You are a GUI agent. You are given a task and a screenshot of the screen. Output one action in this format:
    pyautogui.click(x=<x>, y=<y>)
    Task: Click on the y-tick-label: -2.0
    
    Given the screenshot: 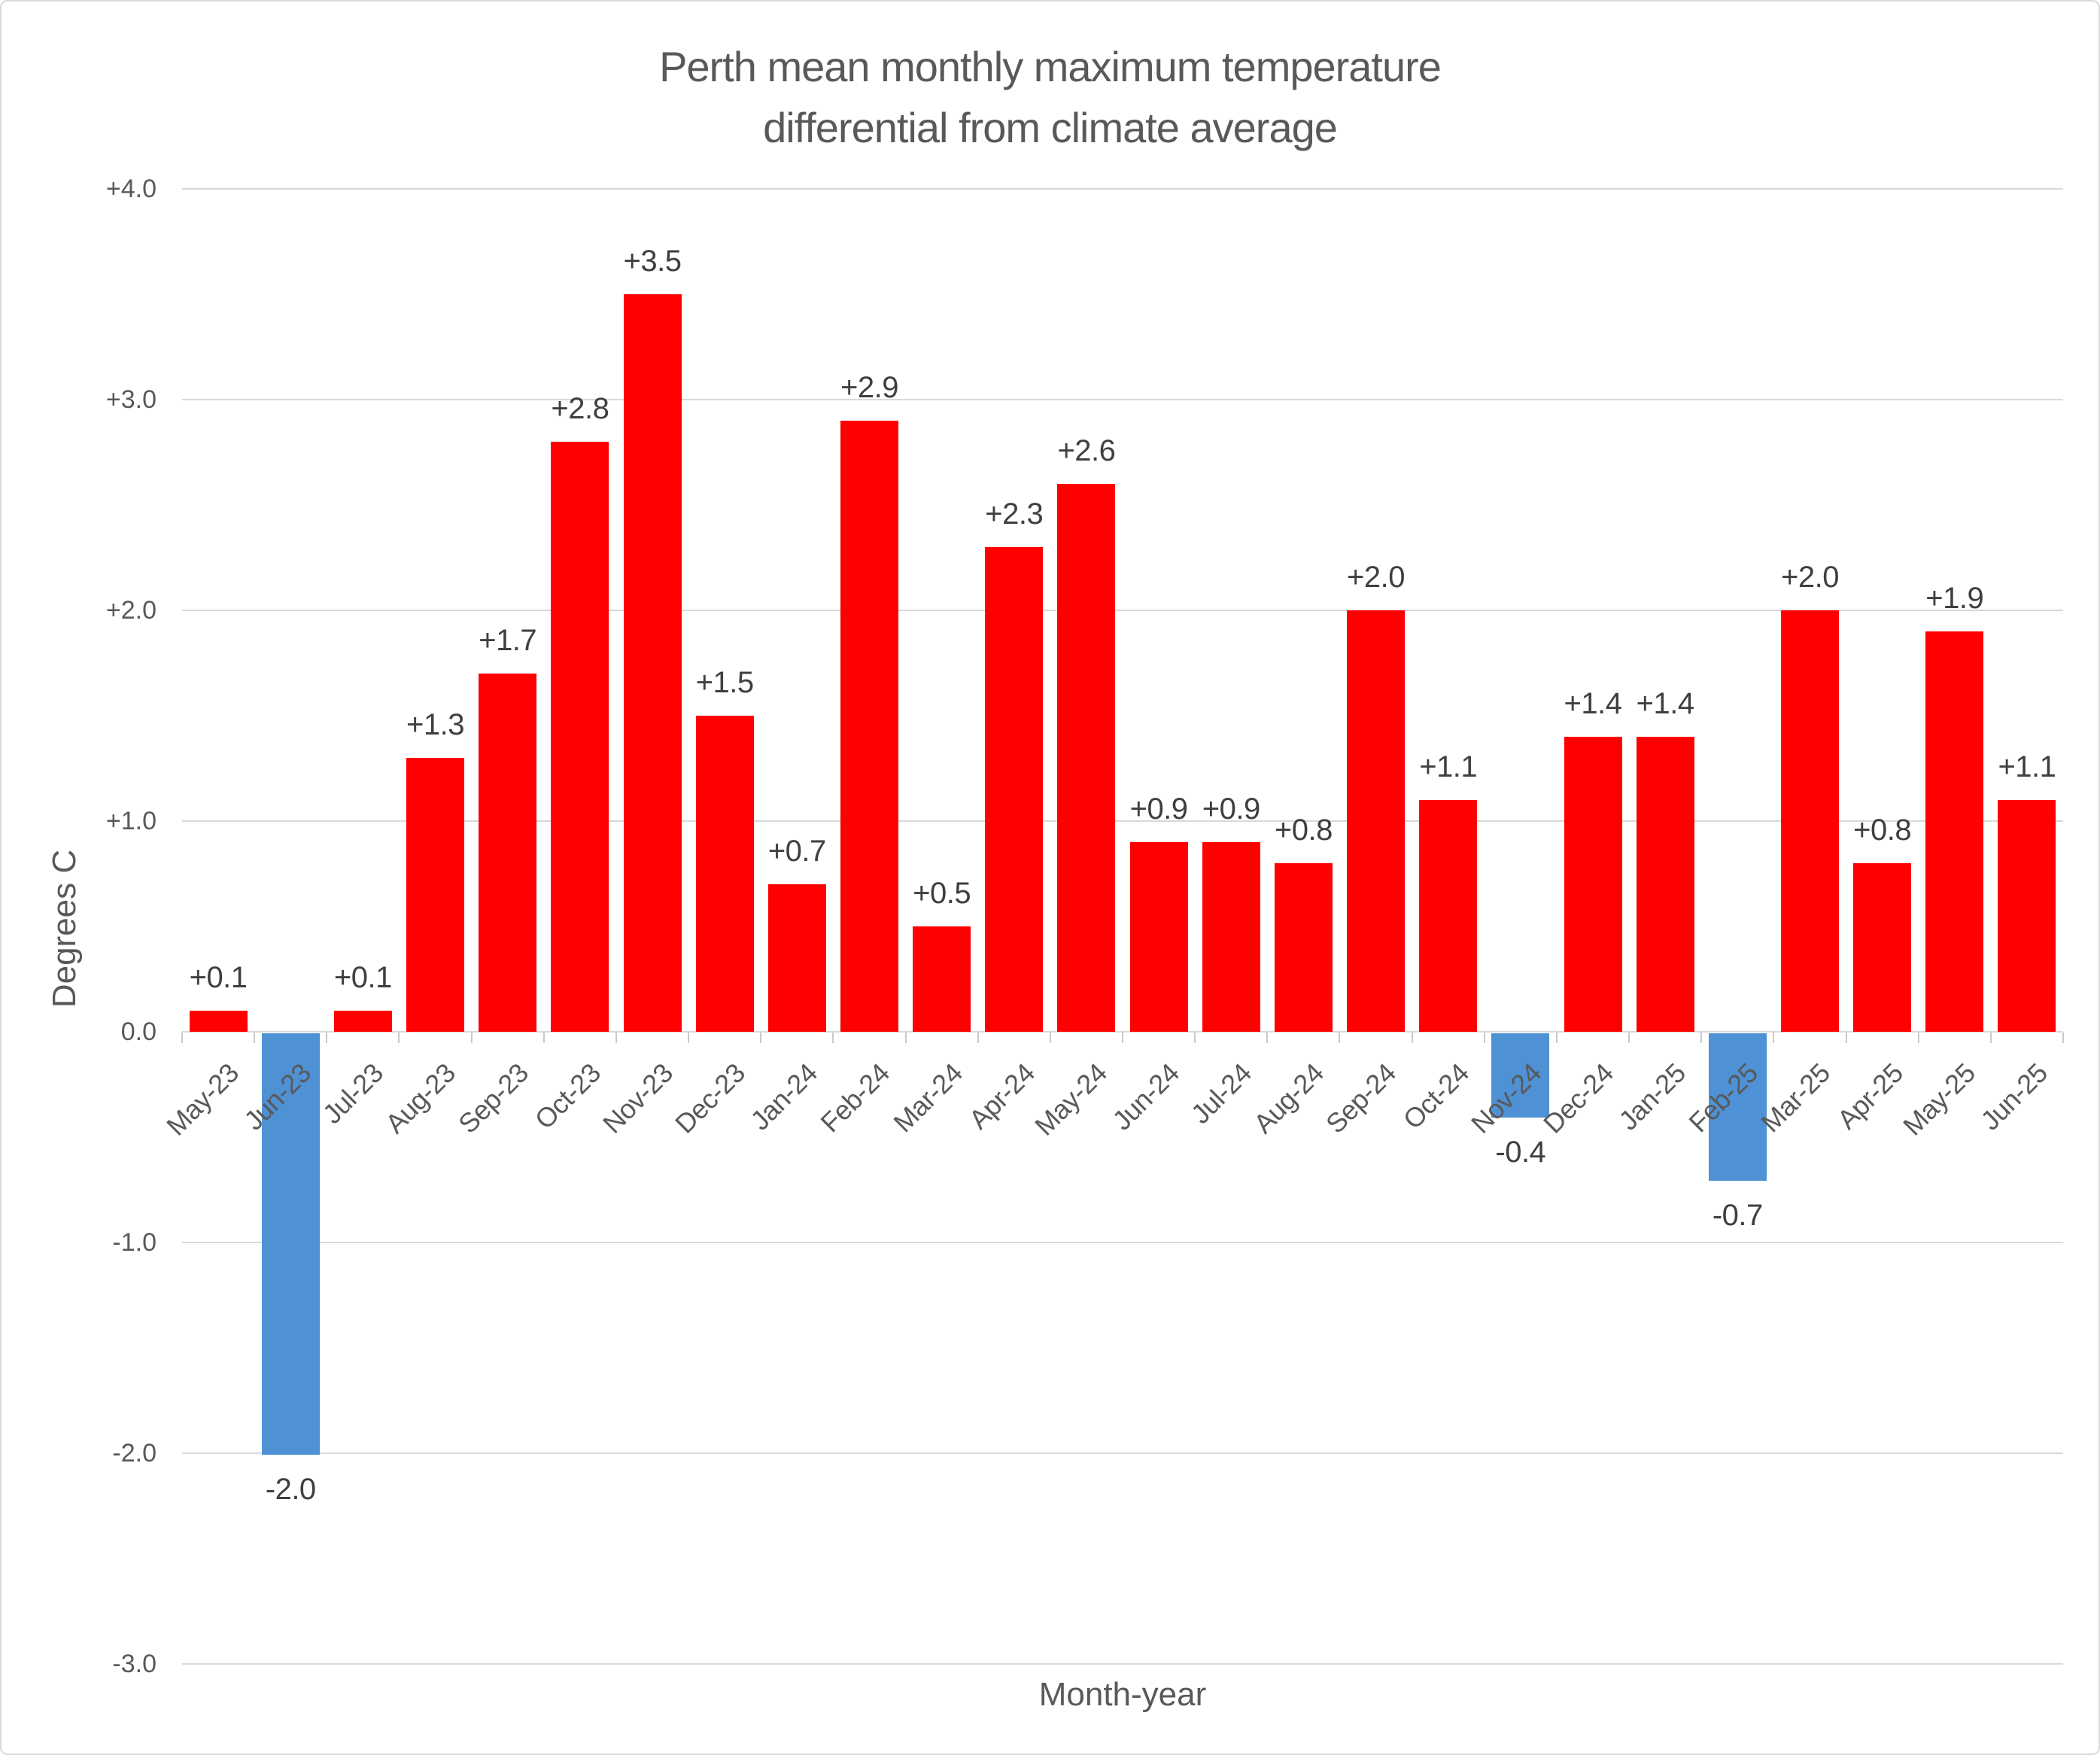 What is the action you would take?
    pyautogui.click(x=134, y=1454)
    